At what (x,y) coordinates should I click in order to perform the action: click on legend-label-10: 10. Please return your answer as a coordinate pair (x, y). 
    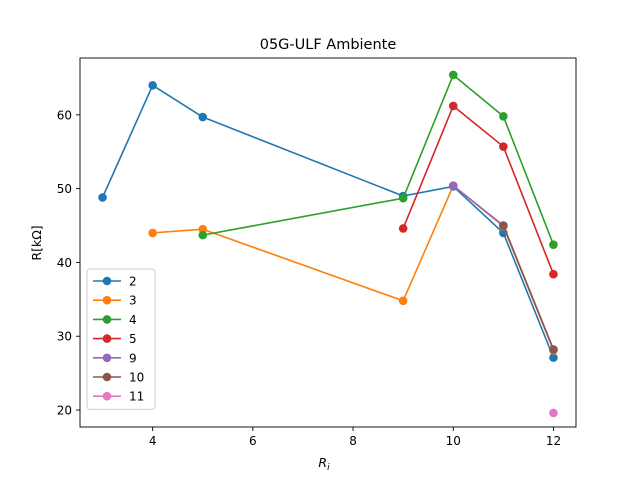
    Looking at the image, I should click on (136, 378).